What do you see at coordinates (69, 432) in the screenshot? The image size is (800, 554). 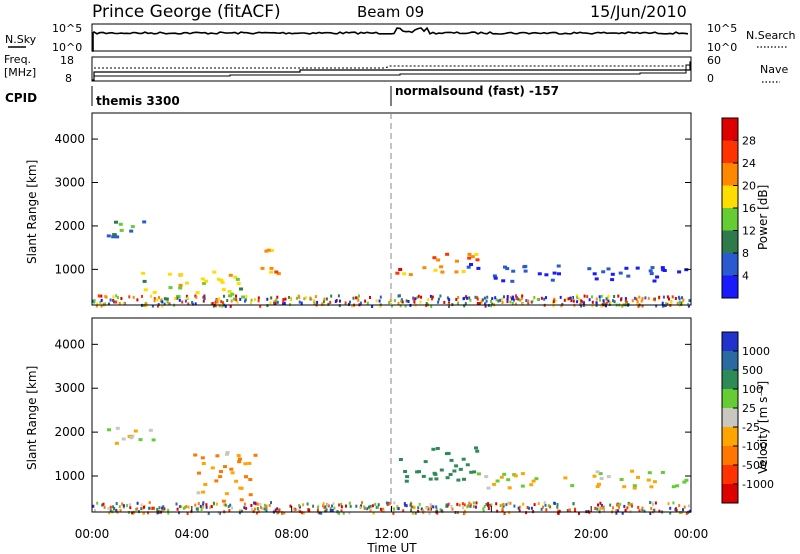 I see `ytick-label: 2000` at bounding box center [69, 432].